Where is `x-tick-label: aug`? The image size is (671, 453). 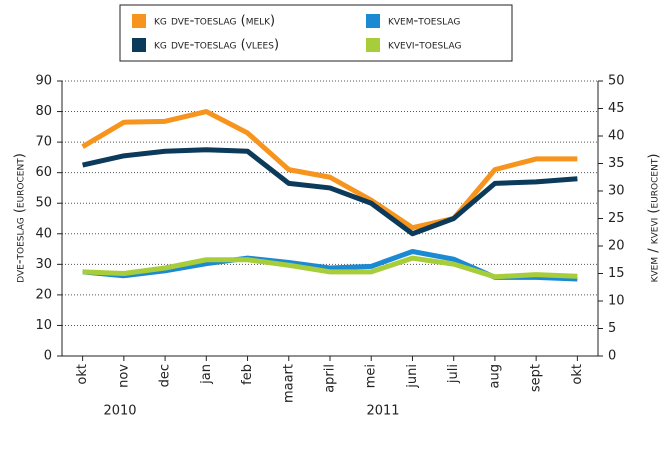
x-tick-label: aug is located at coordinates (494, 376).